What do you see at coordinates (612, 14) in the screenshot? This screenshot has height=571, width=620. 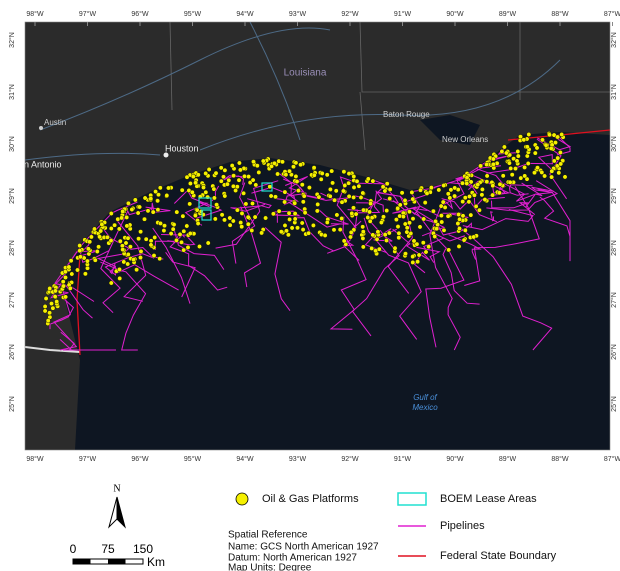 I see `lon-label: 87°W` at bounding box center [612, 14].